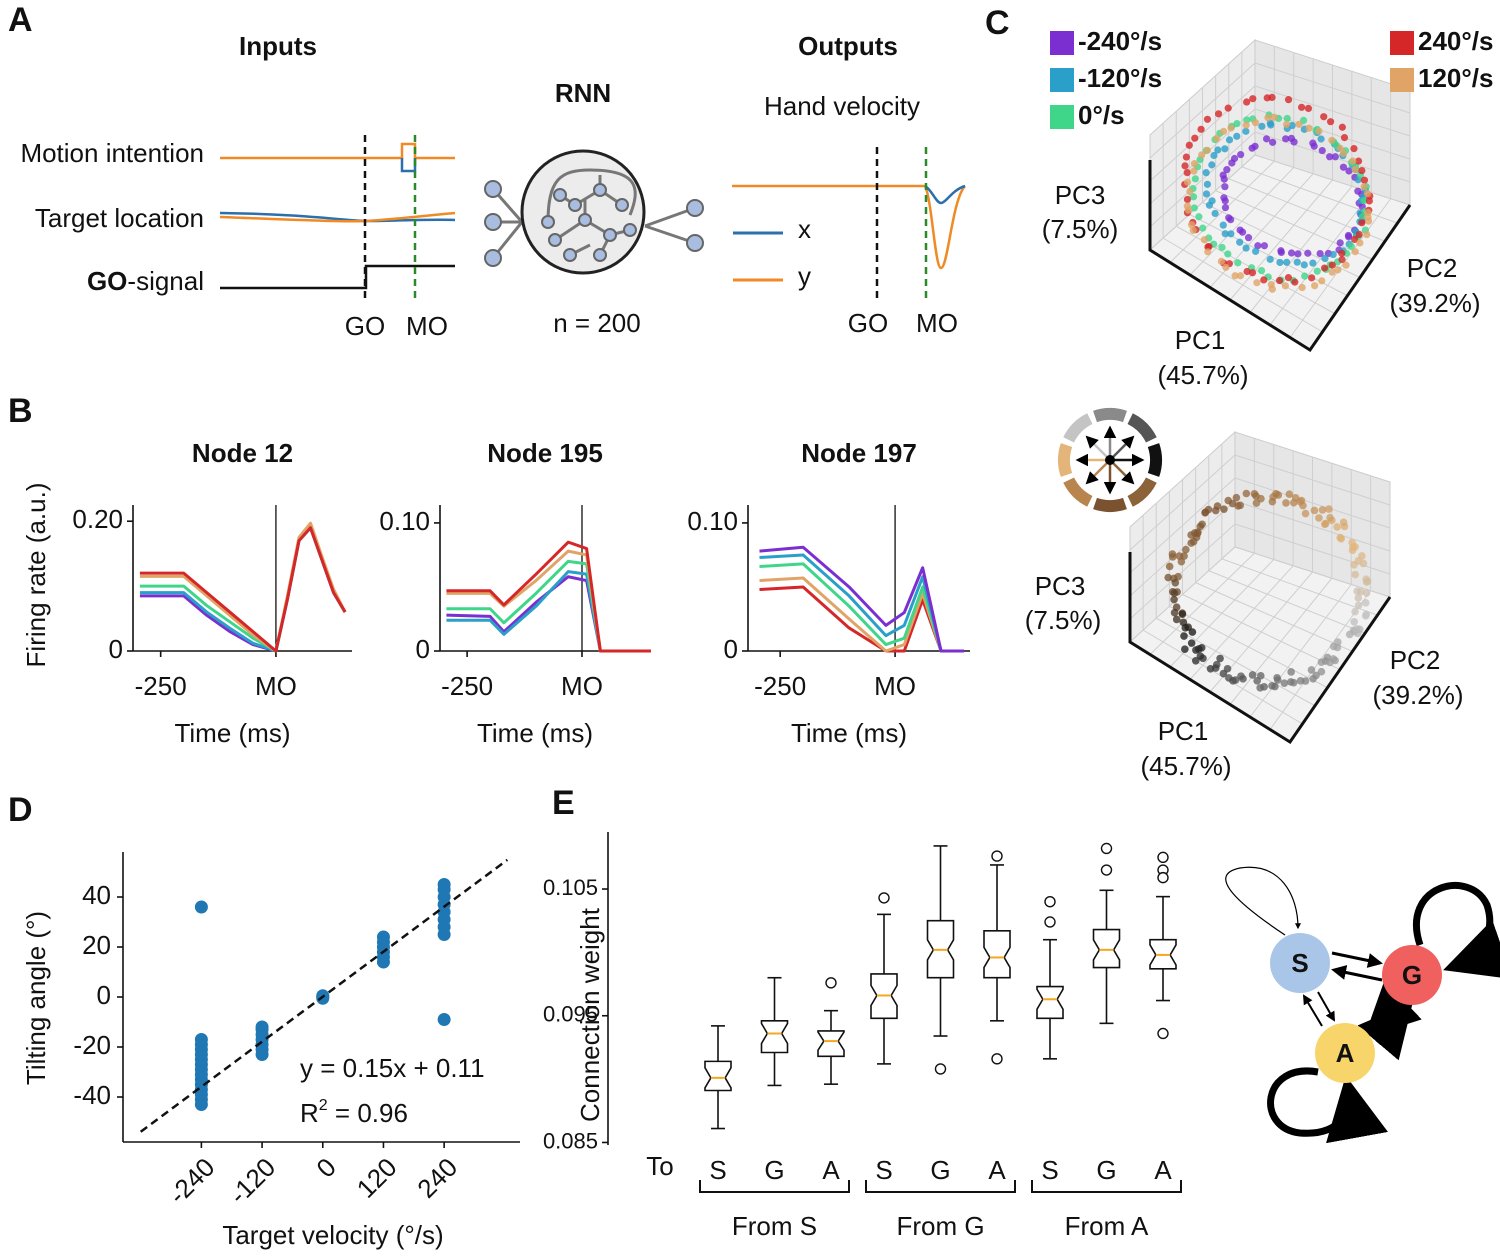 This screenshot has height=1256, width=1500. I want to click on trace, so click(337, 151).